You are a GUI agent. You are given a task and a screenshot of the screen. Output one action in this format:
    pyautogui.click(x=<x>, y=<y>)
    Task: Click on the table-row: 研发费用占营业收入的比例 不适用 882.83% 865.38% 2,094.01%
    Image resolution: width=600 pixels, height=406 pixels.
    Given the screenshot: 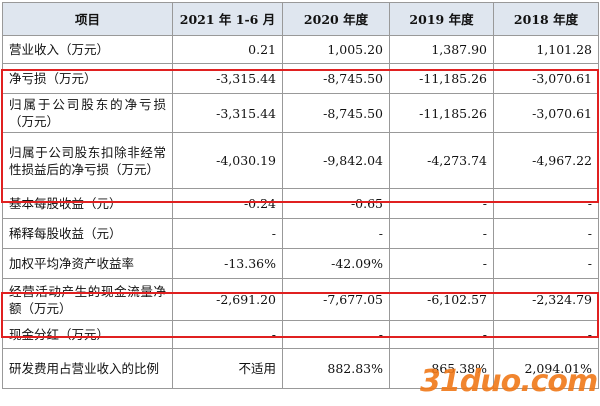 What is the action you would take?
    pyautogui.click(x=300, y=368)
    